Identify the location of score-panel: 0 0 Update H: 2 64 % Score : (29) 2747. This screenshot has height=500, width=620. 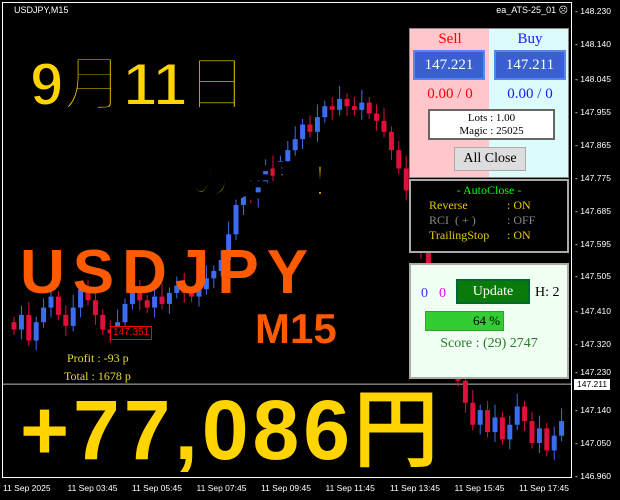
(489, 321).